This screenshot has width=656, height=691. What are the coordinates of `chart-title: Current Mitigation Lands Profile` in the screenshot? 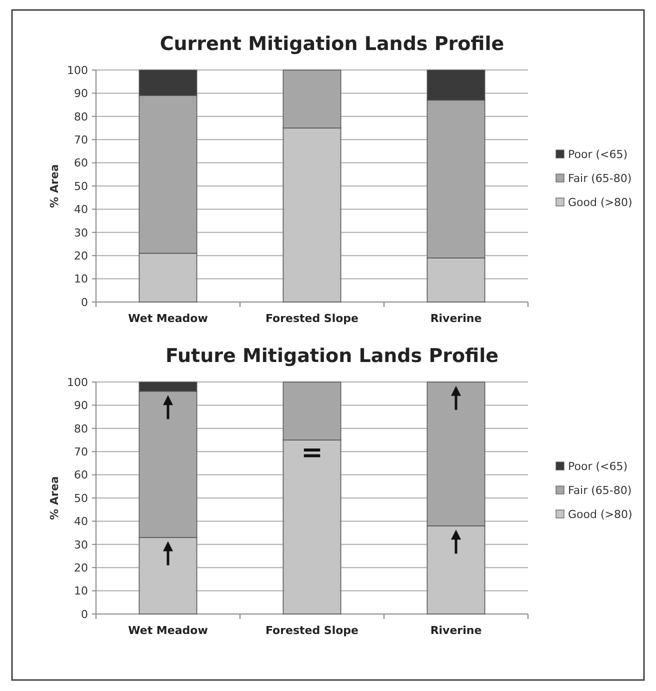 It's located at (332, 44).